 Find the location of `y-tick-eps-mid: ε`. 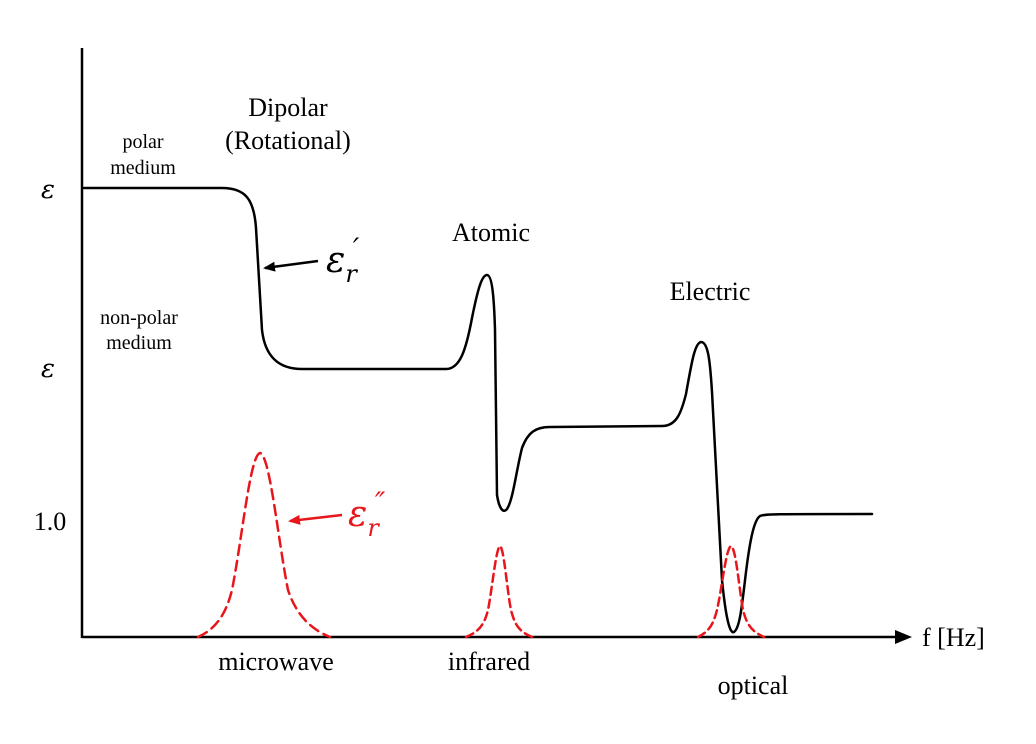

y-tick-eps-mid: ε is located at coordinates (48, 369).